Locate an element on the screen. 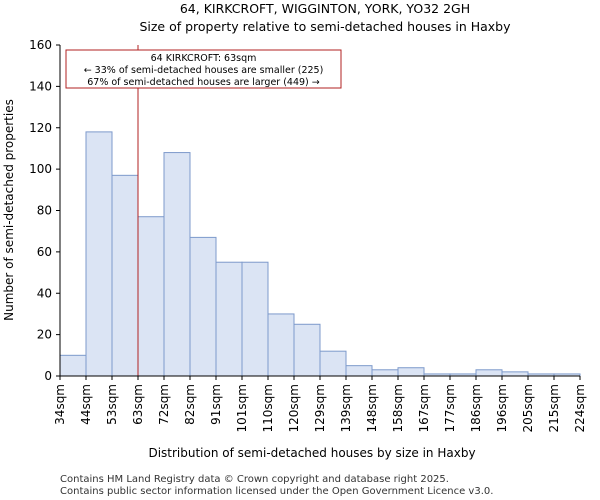 The image size is (600, 500). bar-44sqm is located at coordinates (99, 254).